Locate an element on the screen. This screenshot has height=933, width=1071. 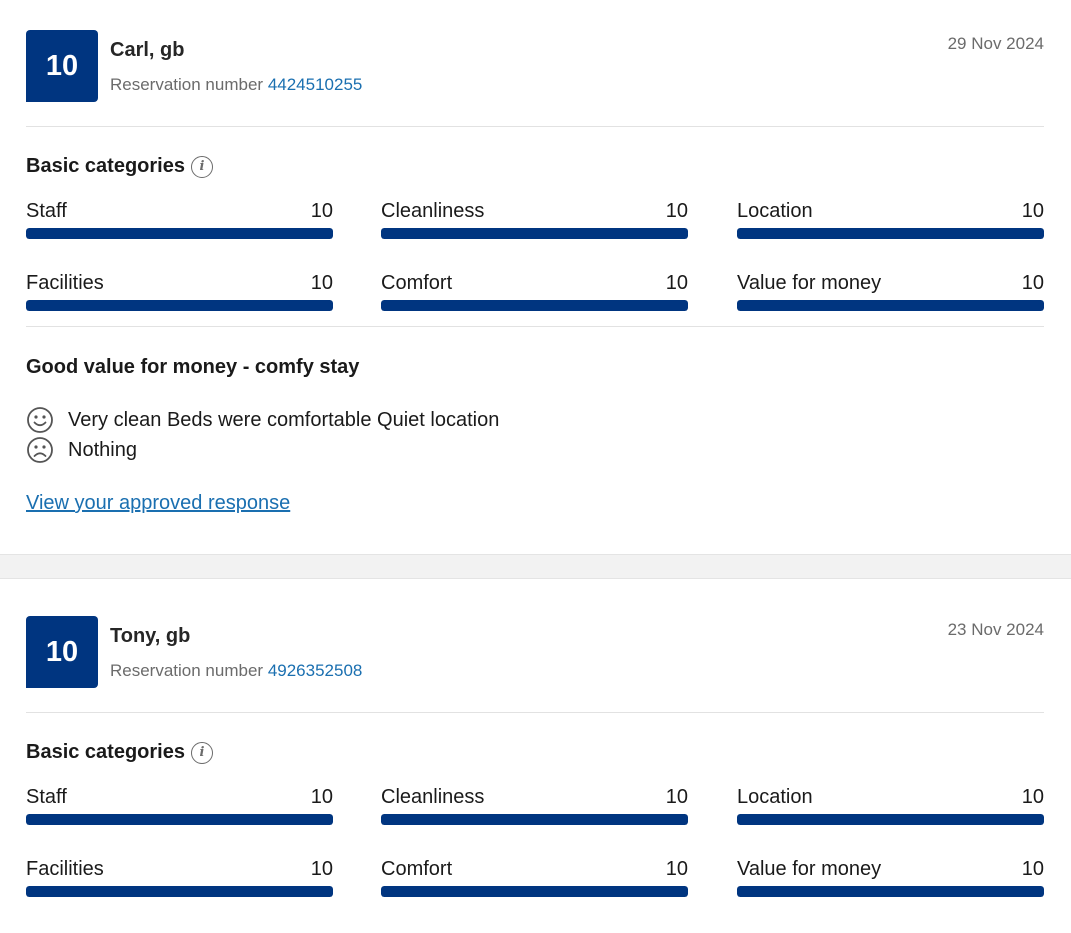
view-response-link: View your approved response is located at coordinates (158, 503).